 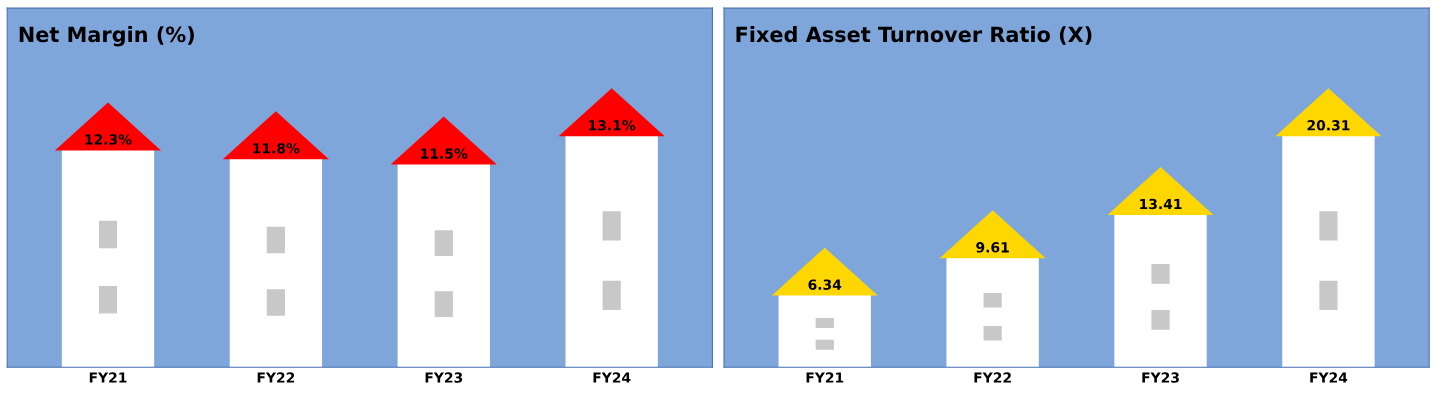 I want to click on data-label: 6.34, so click(x=825, y=284).